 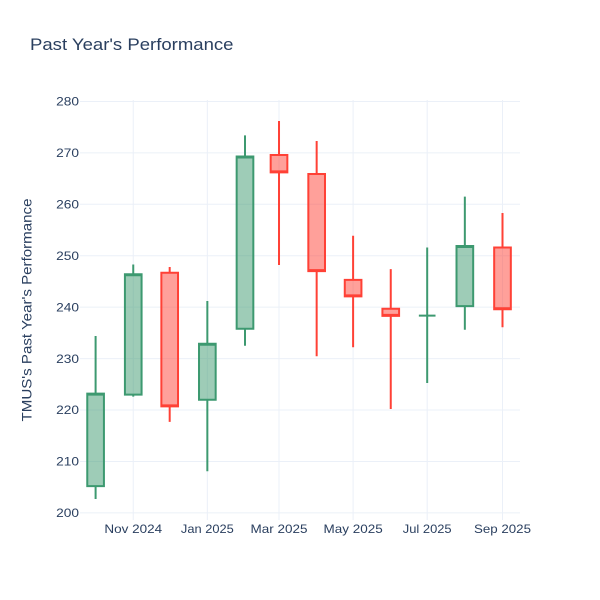 What do you see at coordinates (133, 529) in the screenshot?
I see `svg-text: Nov 2024` at bounding box center [133, 529].